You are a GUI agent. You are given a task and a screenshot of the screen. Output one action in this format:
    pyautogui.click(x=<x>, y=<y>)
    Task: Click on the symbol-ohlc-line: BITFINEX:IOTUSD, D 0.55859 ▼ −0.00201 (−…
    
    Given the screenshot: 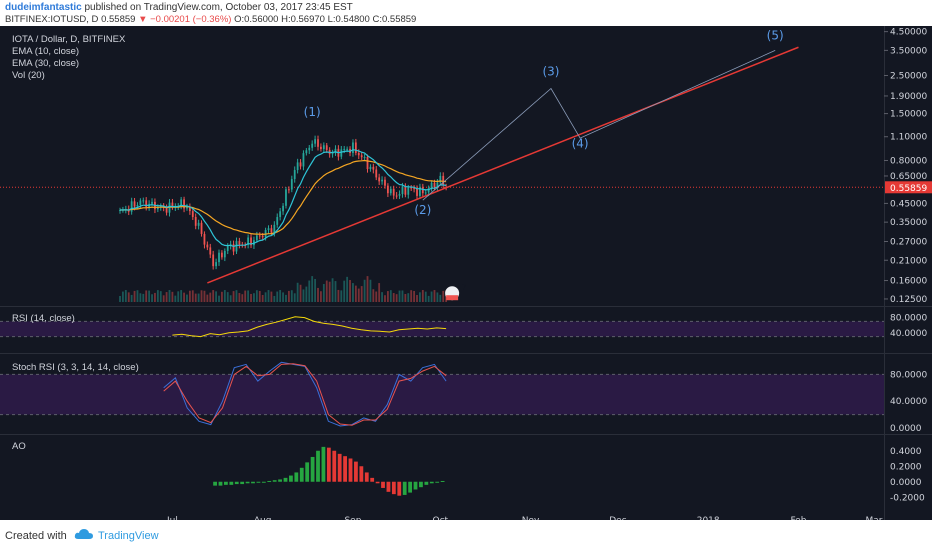 What is the action you would take?
    pyautogui.click(x=210, y=19)
    